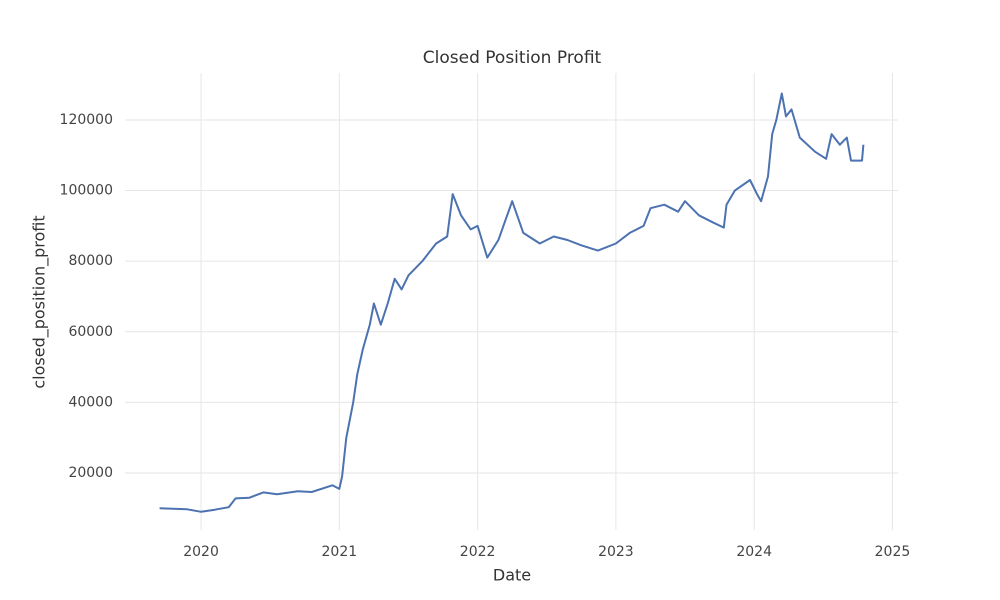 Image resolution: width=1000 pixels, height=600 pixels. I want to click on x-tick-label: 2025, so click(893, 552).